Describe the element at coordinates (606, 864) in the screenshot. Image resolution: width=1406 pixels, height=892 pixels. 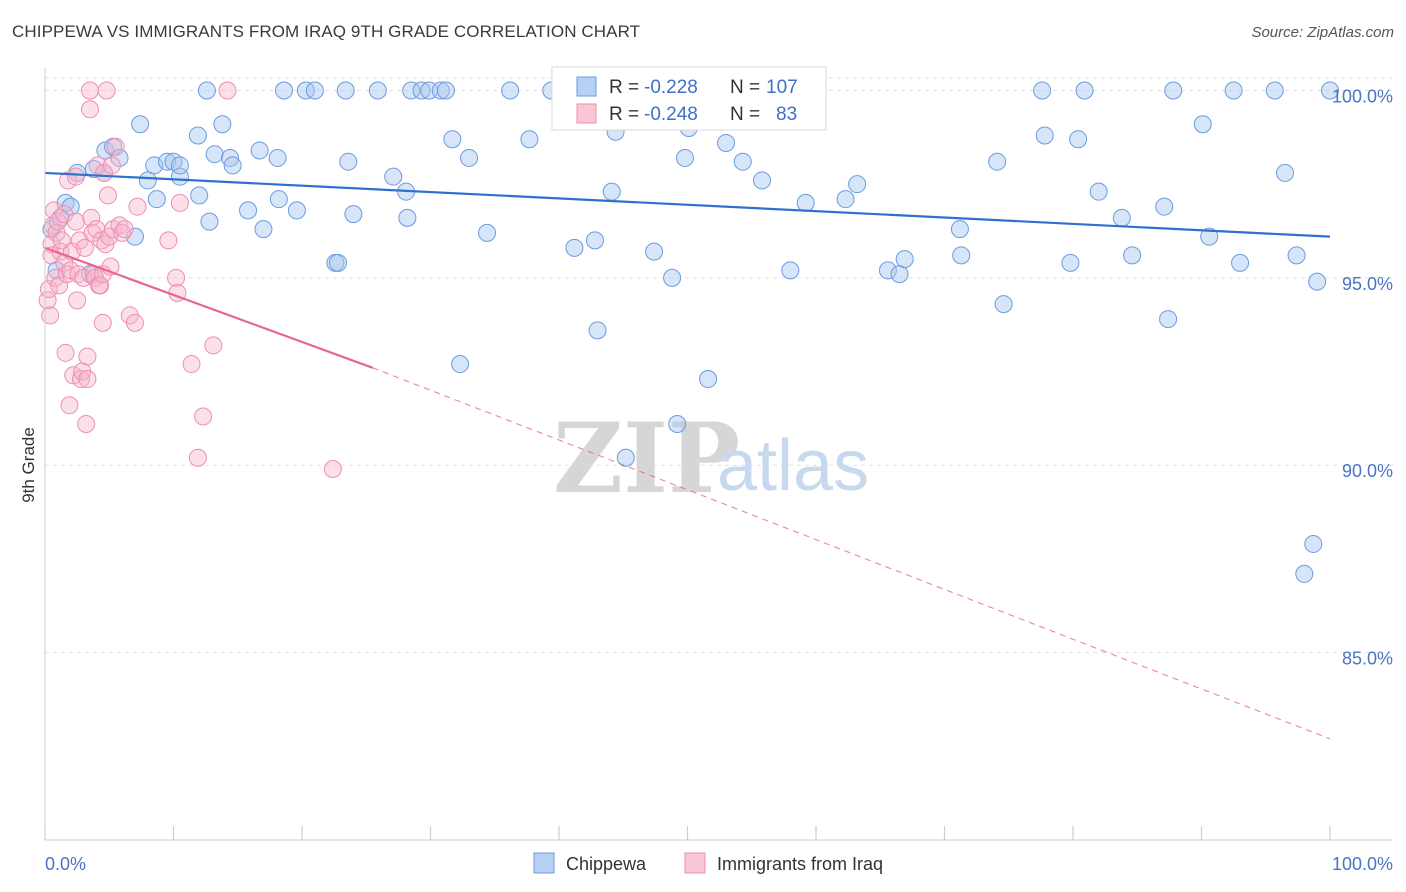
I see `legend-chippewa-label: Chippewa` at that location.